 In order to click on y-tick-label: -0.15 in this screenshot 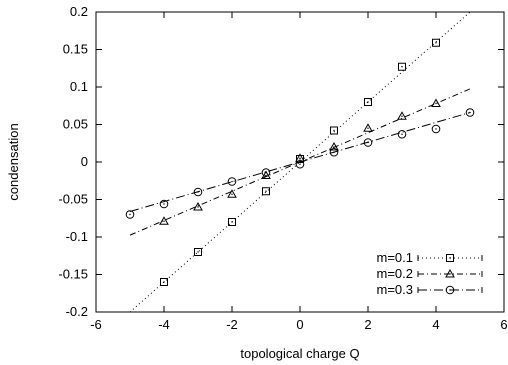, I will do `click(73, 274)`.